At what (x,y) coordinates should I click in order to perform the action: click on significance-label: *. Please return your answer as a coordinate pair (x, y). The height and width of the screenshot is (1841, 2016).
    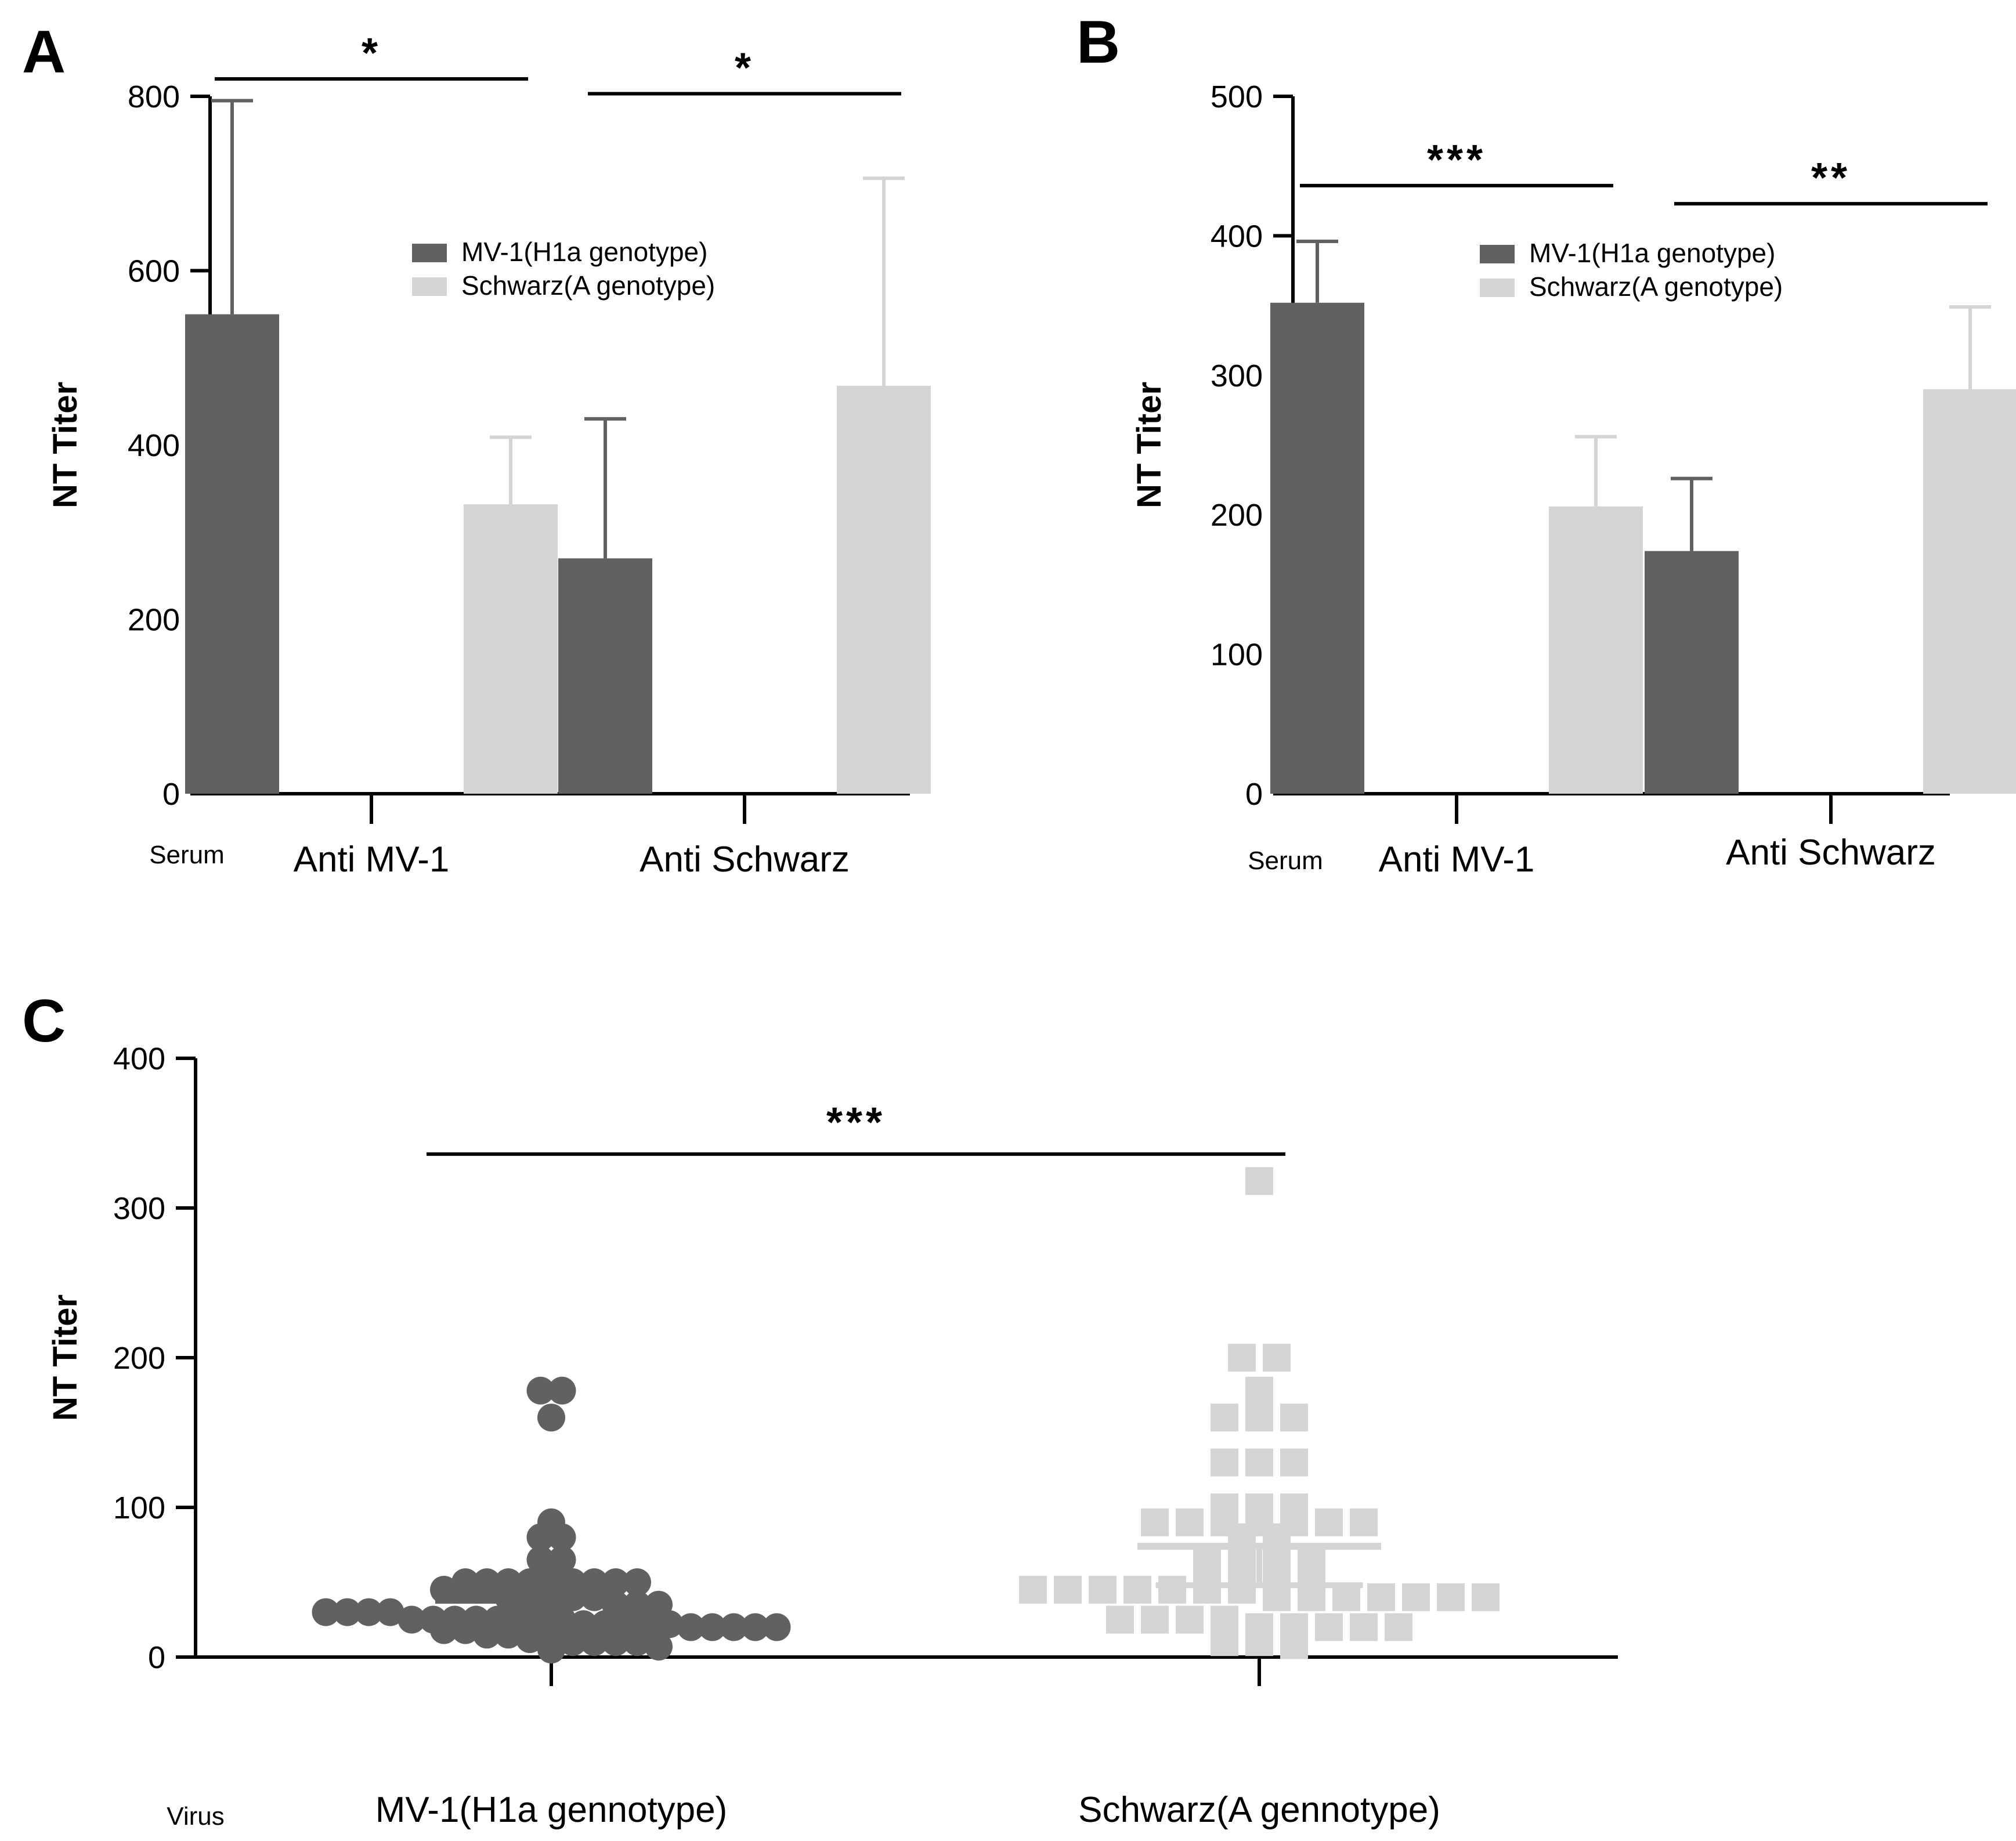
    Looking at the image, I should click on (744, 68).